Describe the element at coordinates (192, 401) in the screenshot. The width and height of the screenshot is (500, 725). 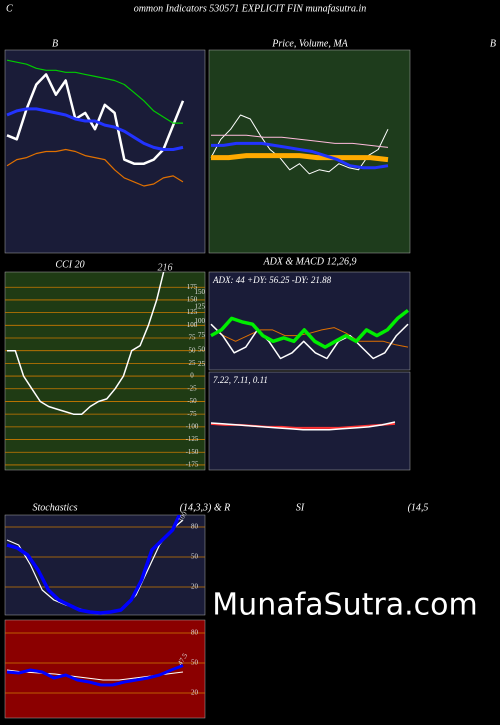
I see `y-tick-label: -50` at that location.